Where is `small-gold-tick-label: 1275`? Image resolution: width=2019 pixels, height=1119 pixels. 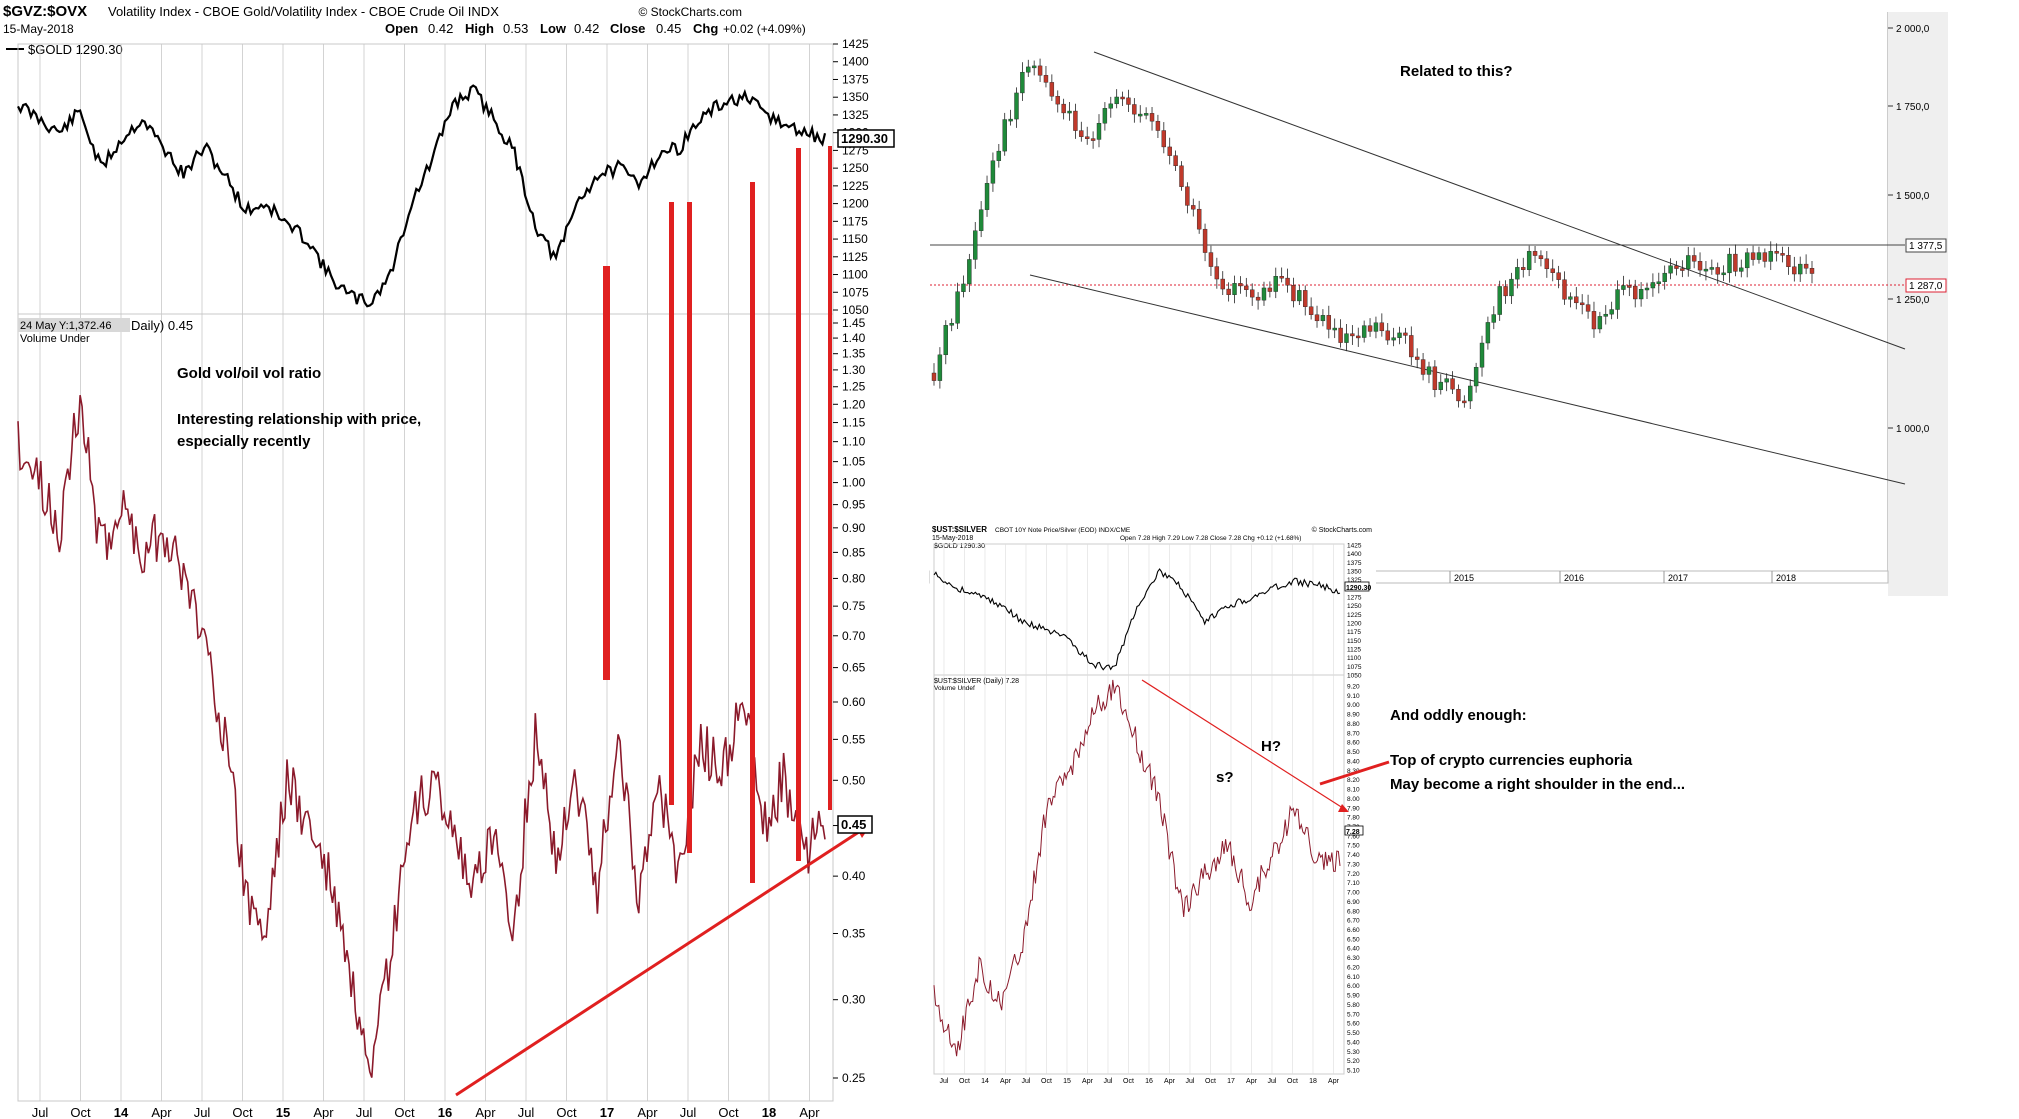 small-gold-tick-label: 1275 is located at coordinates (1354, 598).